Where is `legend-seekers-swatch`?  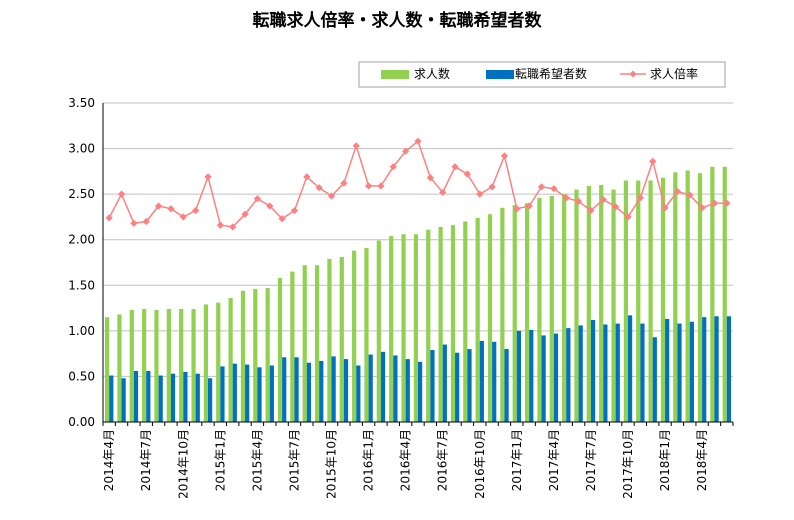 legend-seekers-swatch is located at coordinates (500, 74).